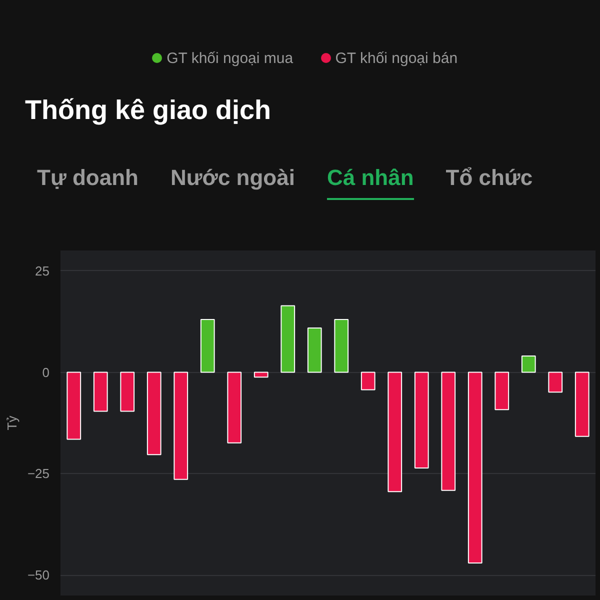  What do you see at coordinates (42, 270) in the screenshot?
I see `y-tick-label: 25` at bounding box center [42, 270].